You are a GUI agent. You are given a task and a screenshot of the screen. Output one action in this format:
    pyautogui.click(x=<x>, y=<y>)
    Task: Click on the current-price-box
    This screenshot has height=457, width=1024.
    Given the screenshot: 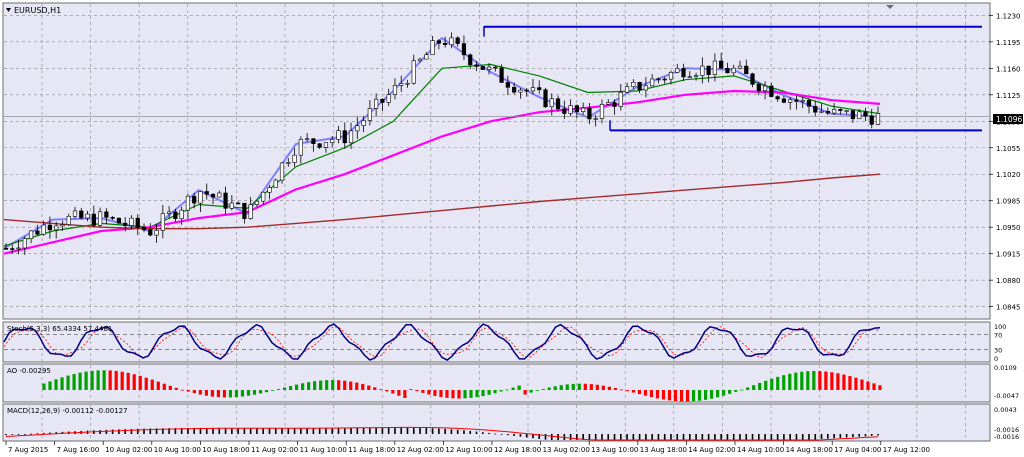 What is the action you would take?
    pyautogui.click(x=1008, y=119)
    